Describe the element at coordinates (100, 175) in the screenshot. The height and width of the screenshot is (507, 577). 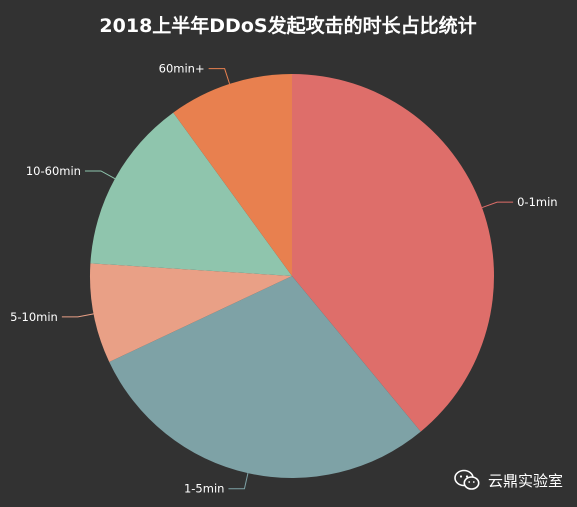
I see `pie-leader-10-60min` at that location.